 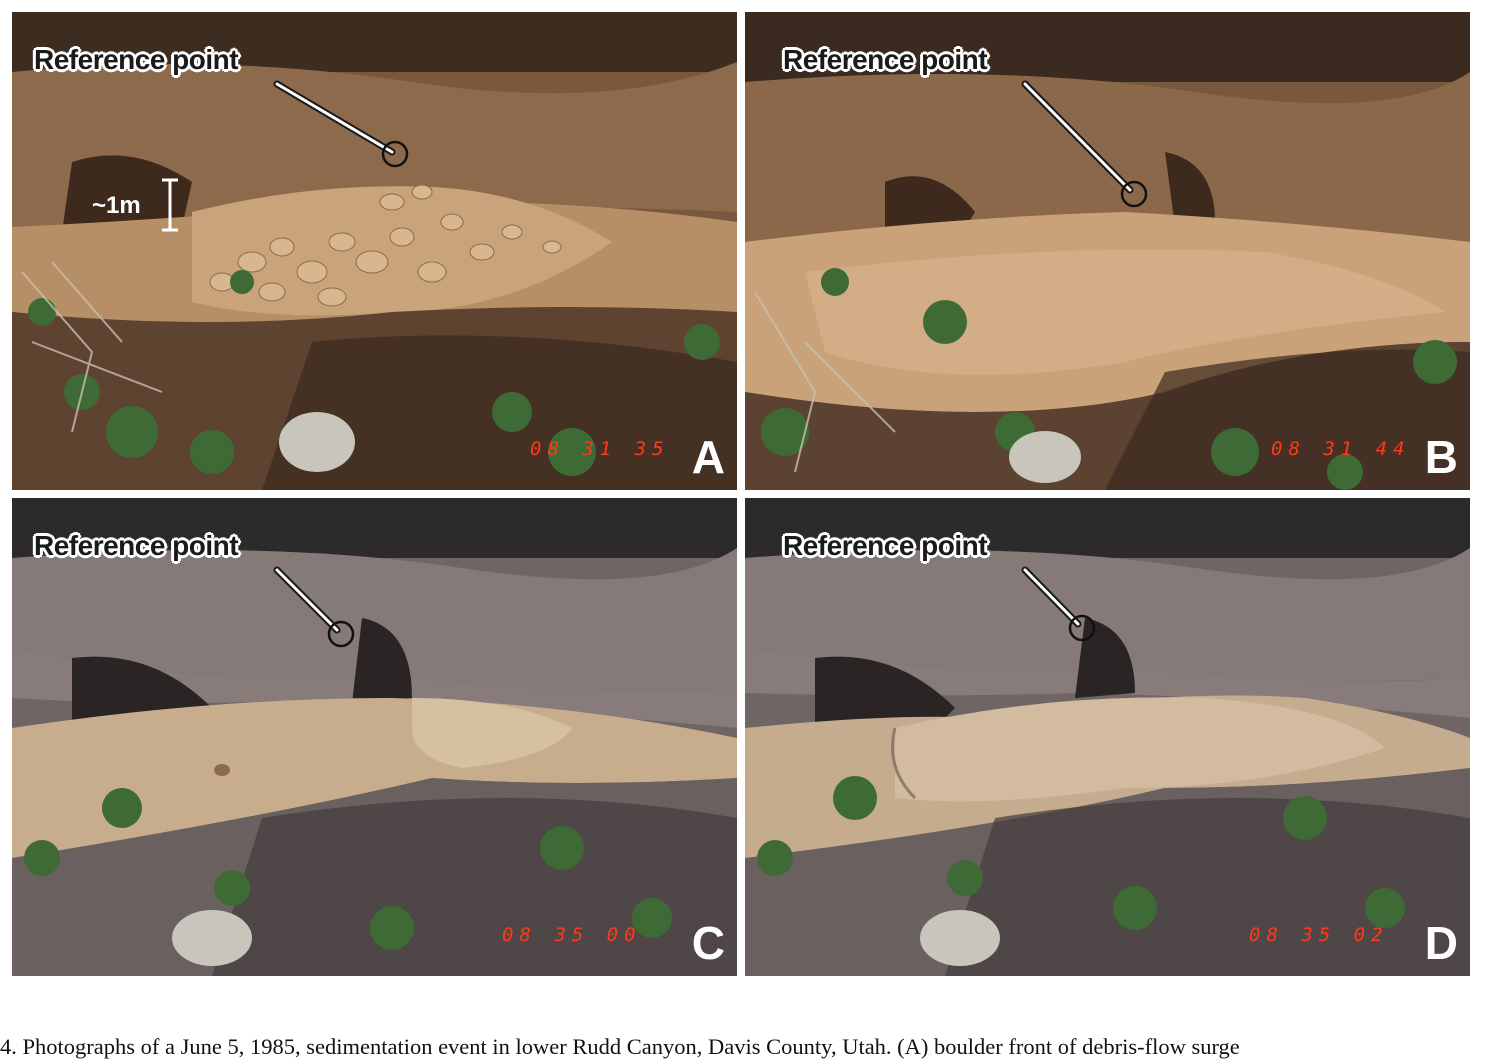 What do you see at coordinates (116, 205) in the screenshot?
I see `scale-label: ~1m` at bounding box center [116, 205].